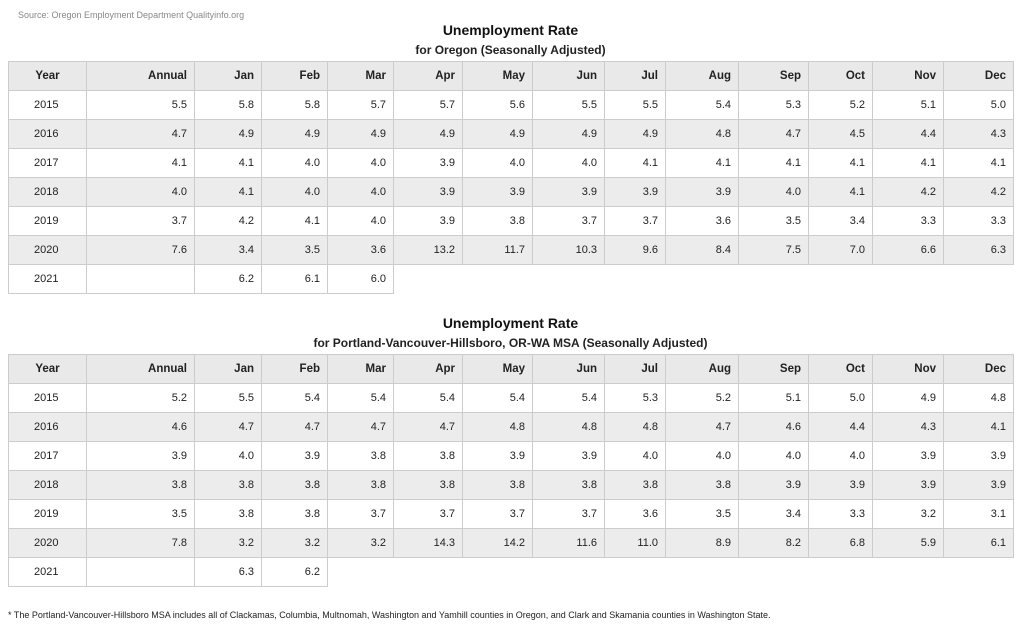 This screenshot has width=1024, height=628. I want to click on rate-cell: 5.9, so click(908, 543).